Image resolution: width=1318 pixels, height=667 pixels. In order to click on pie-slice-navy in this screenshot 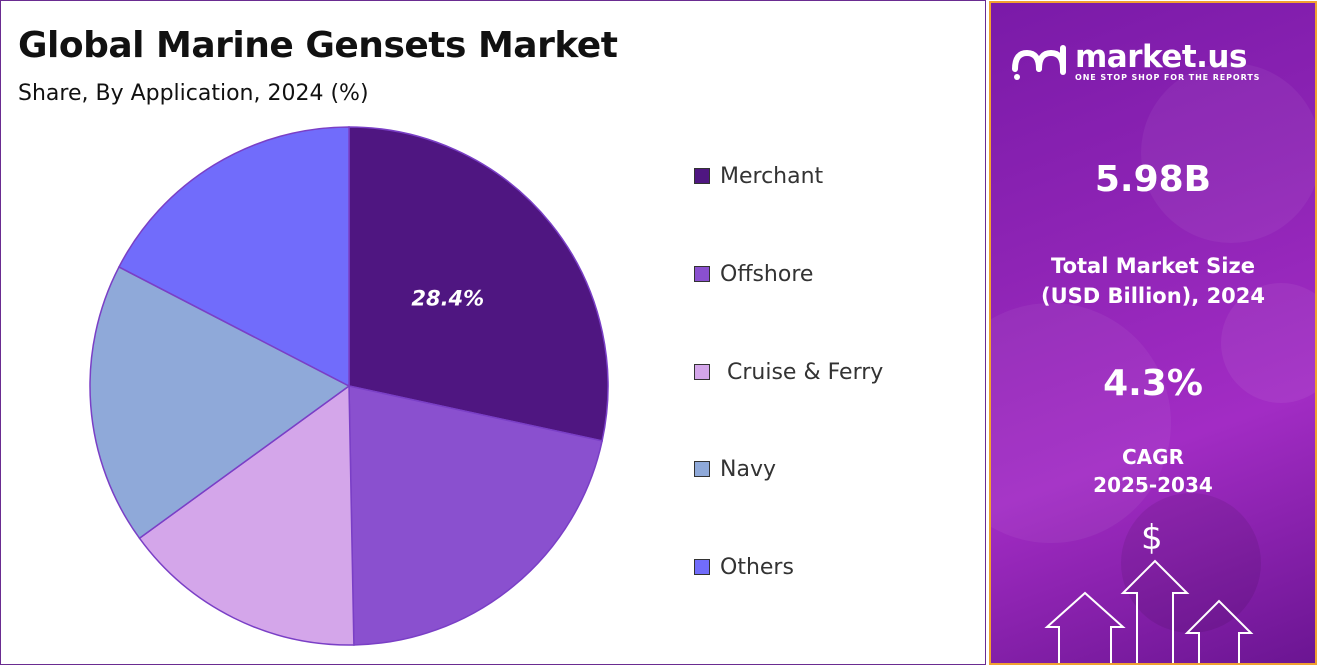, I will do `click(220, 402)`.